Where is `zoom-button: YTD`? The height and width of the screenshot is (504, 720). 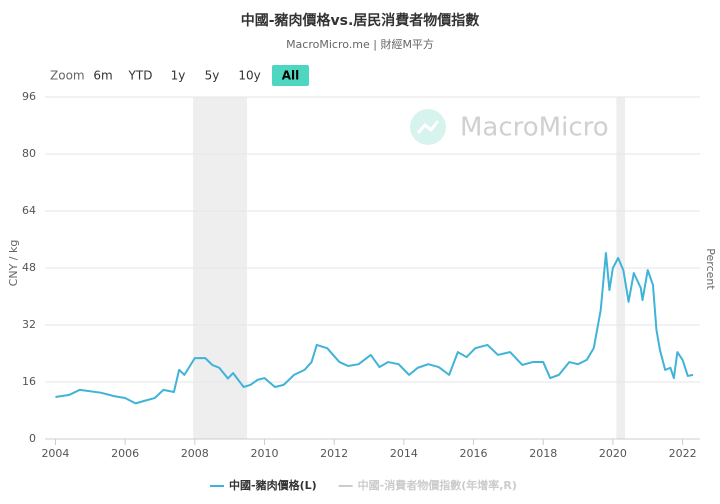 zoom-button: YTD is located at coordinates (140, 76).